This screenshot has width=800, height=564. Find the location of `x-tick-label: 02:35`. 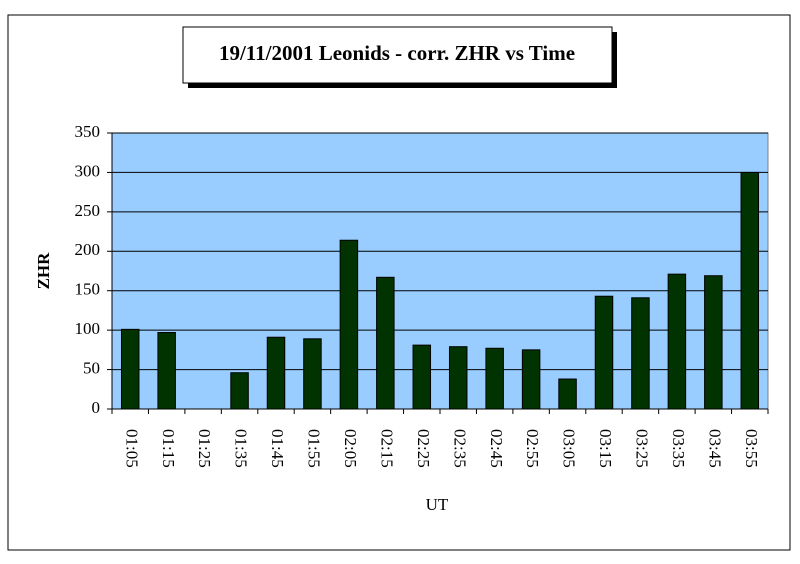

x-tick-label: 02:35 is located at coordinates (459, 448).